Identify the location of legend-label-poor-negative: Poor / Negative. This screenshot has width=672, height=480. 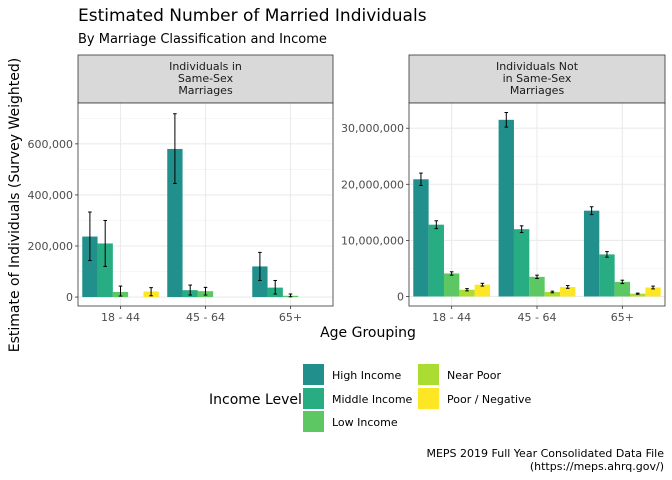
(489, 399).